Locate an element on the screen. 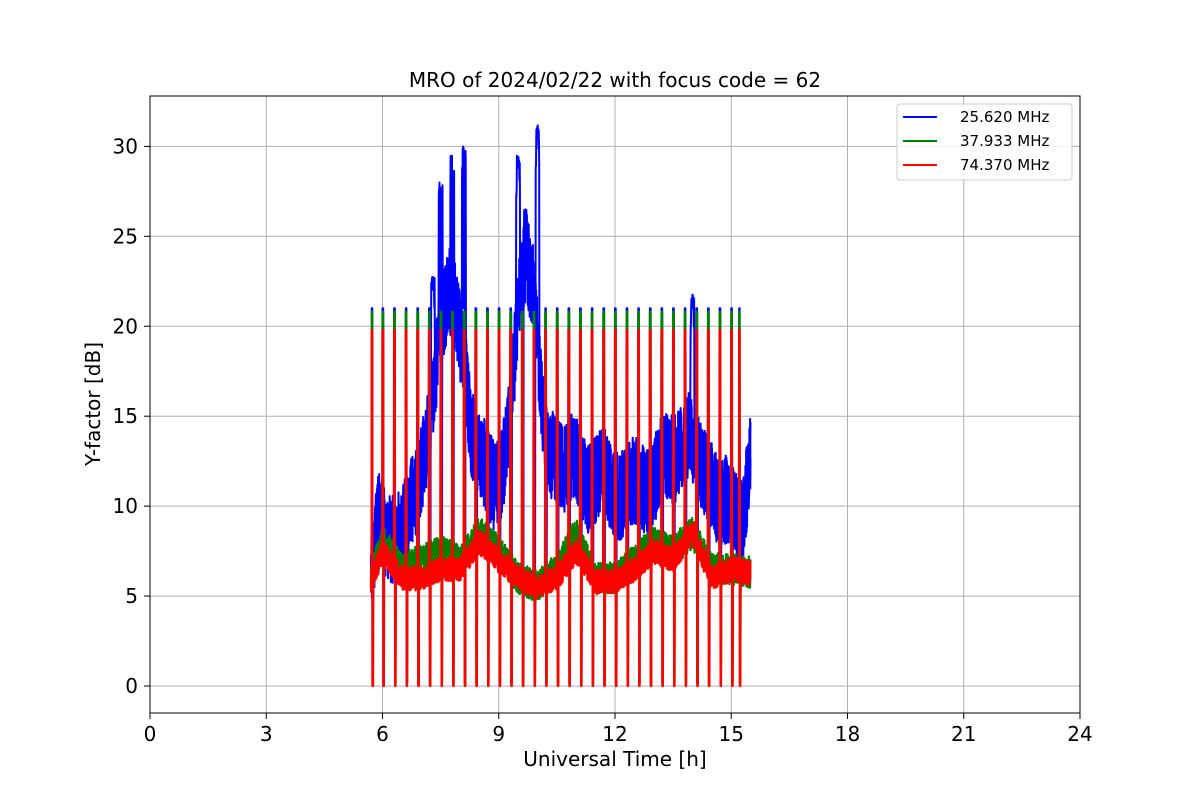 The image size is (1200, 800). y-axis-label: Y-factor [dB] is located at coordinates (93, 404).